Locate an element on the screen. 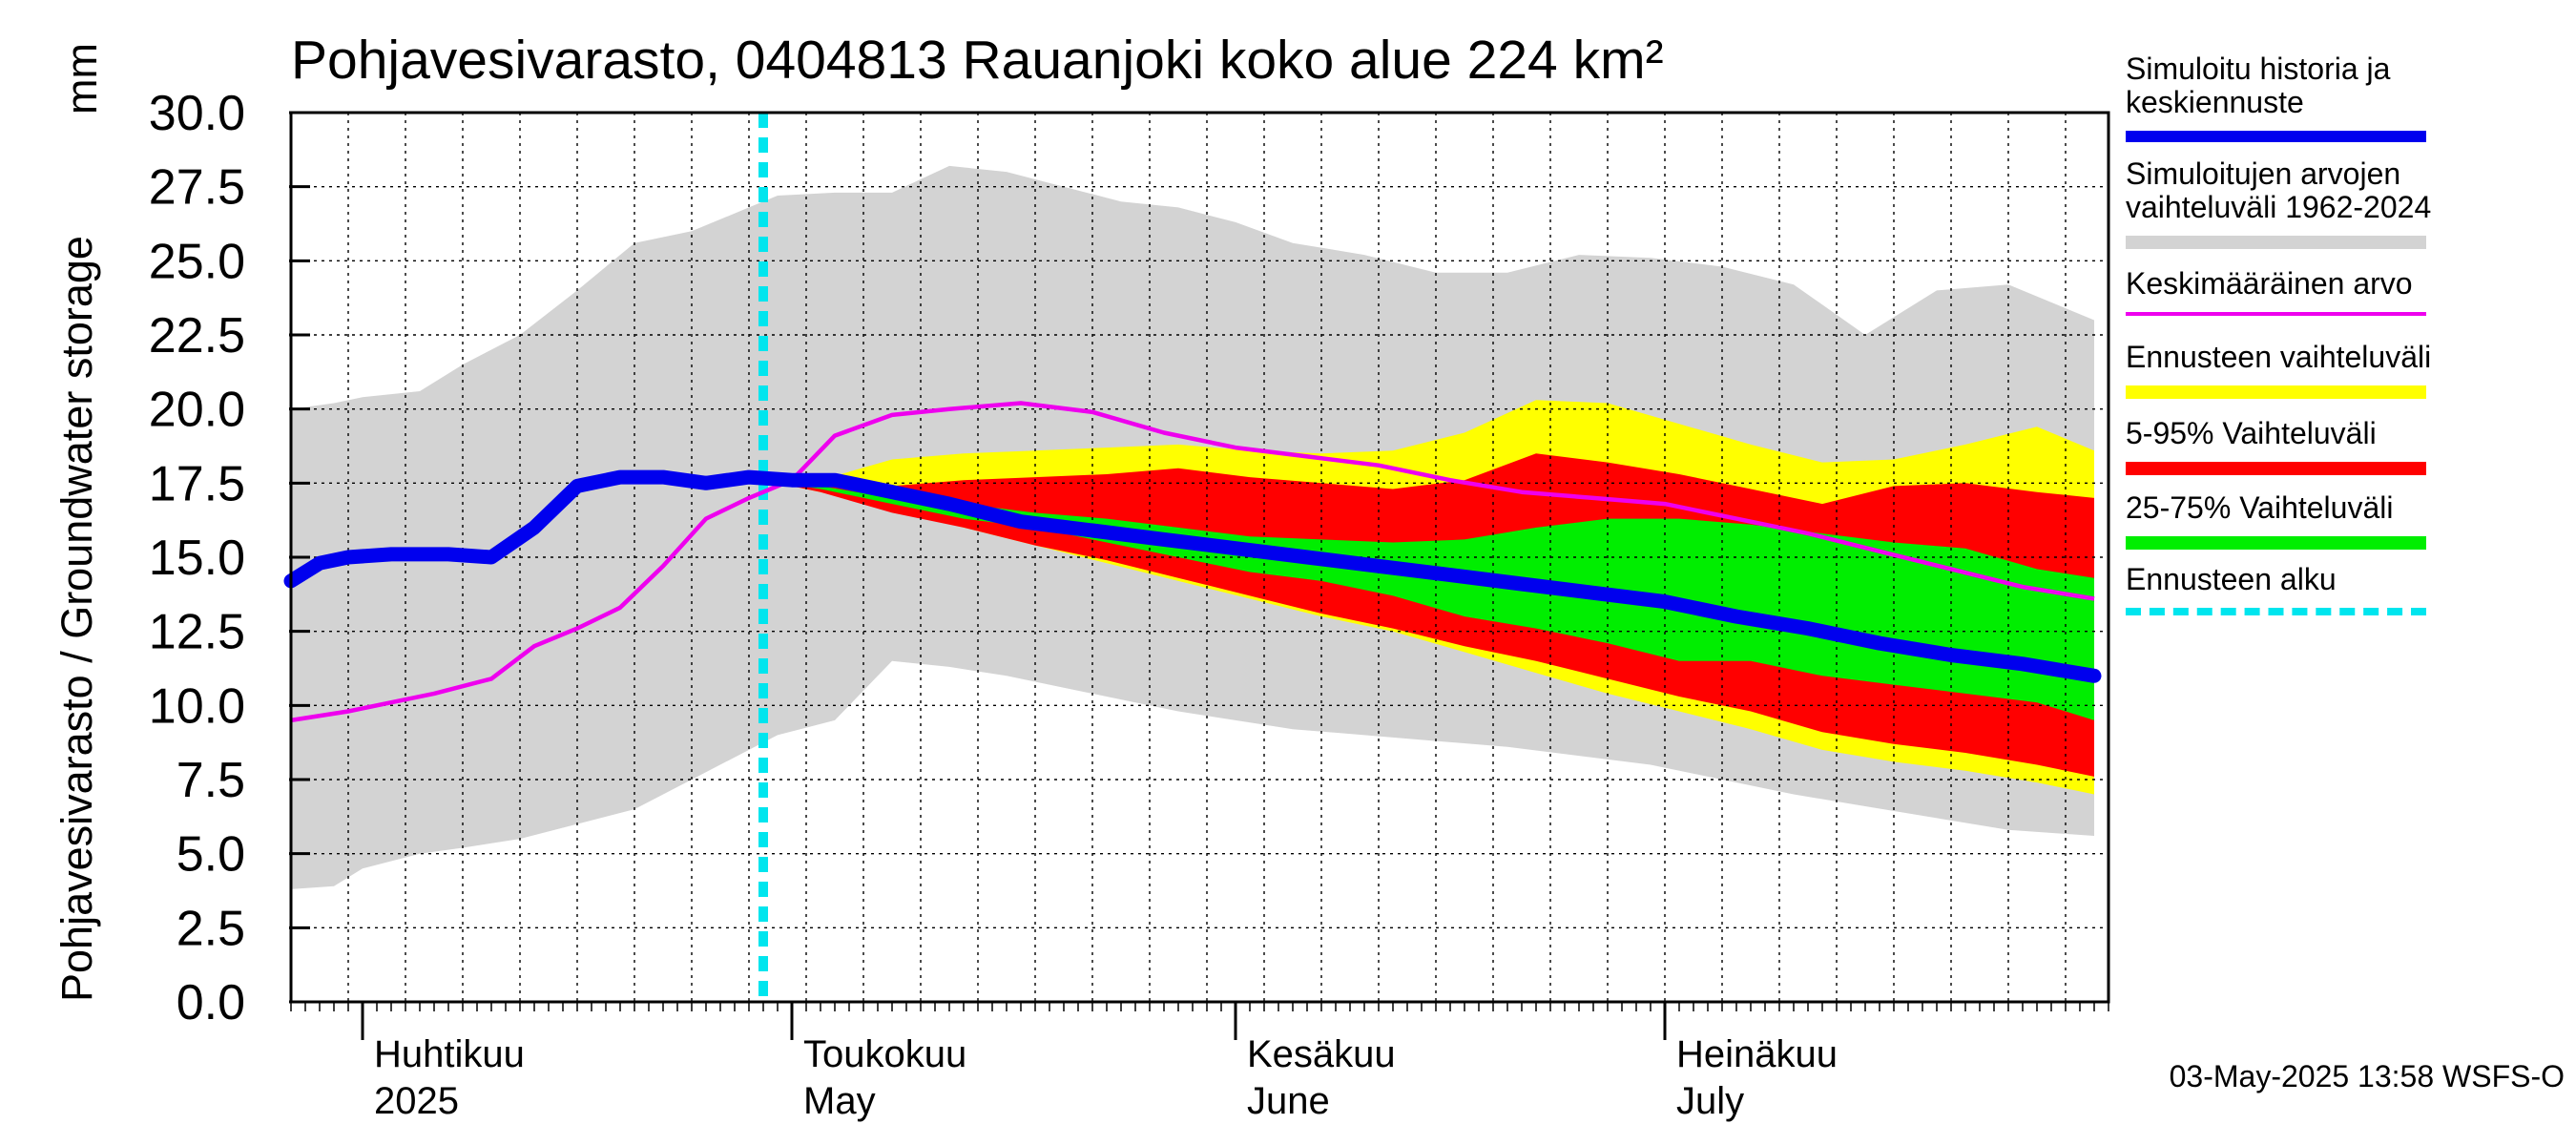 Image resolution: width=2576 pixels, height=1145 pixels. y-tick-label: 17.5 is located at coordinates (197, 484).